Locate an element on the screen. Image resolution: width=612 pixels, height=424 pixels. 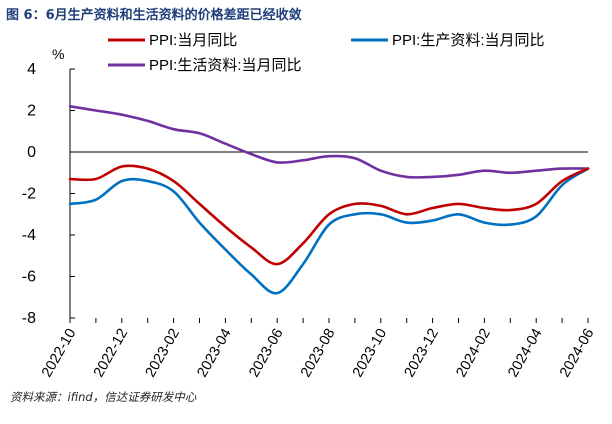
x-tick-label: 2023-06 is located at coordinates (266, 353).